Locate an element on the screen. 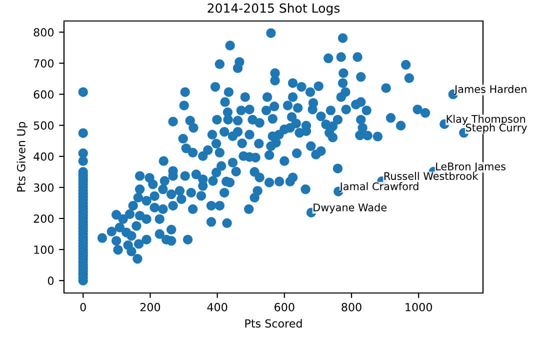 Image resolution: width=550 pixels, height=337 pixels. annotation: Steph Curry is located at coordinates (497, 128).